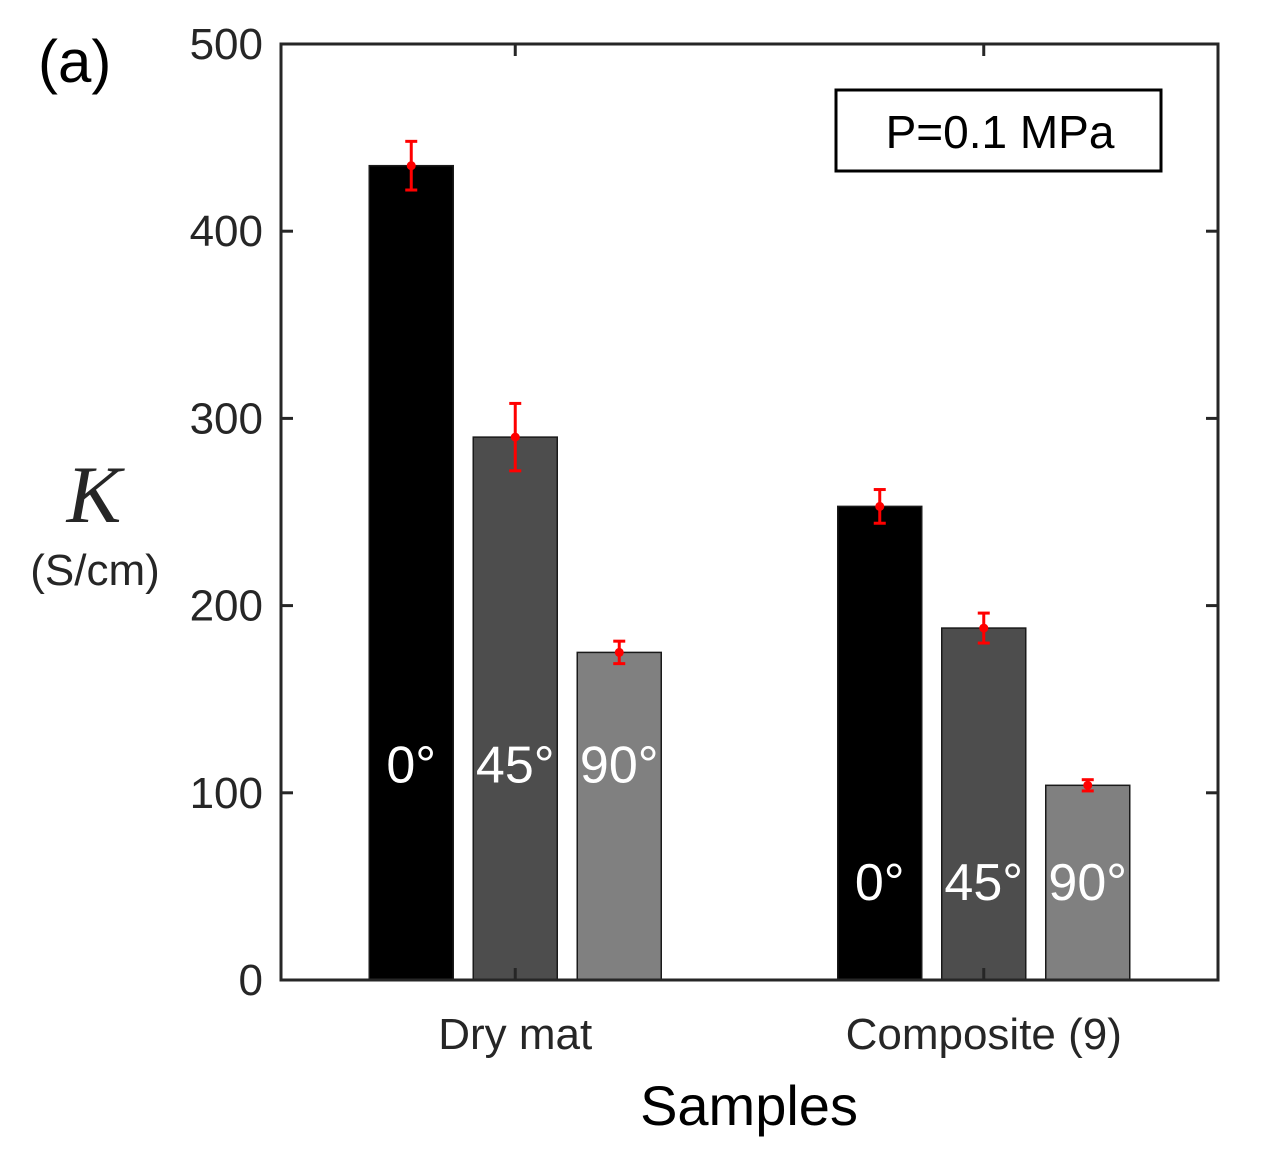 This screenshot has height=1154, width=1278. Describe the element at coordinates (226, 44) in the screenshot. I see `y-tick-label: 500` at that location.